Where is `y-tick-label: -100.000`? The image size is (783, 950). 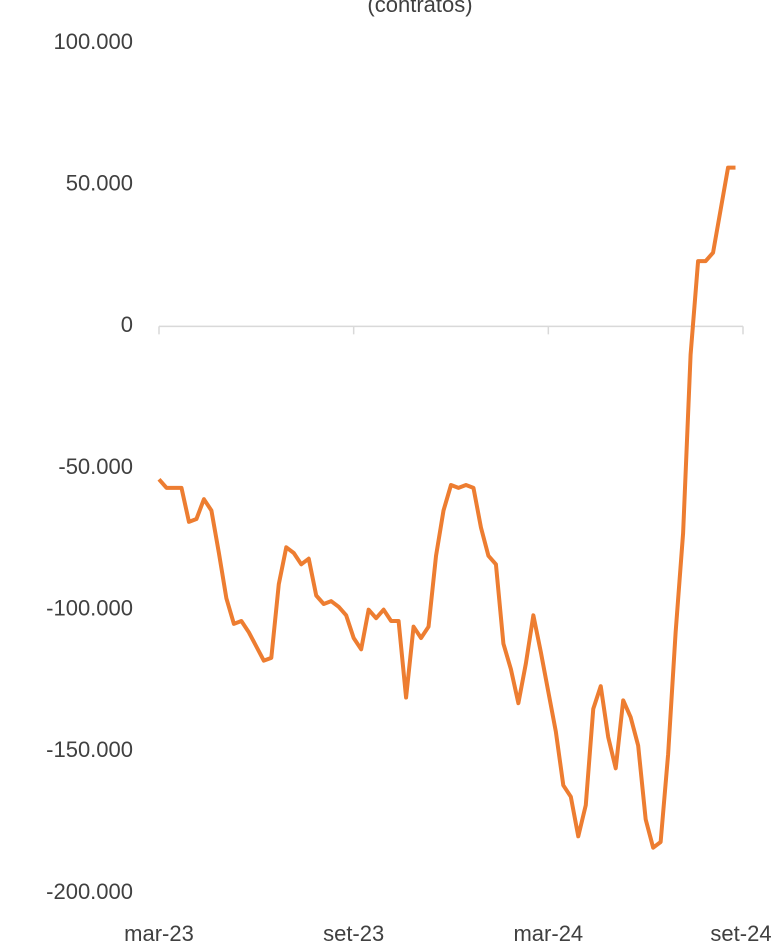
y-tick-label: -100.000 is located at coordinates (89, 607).